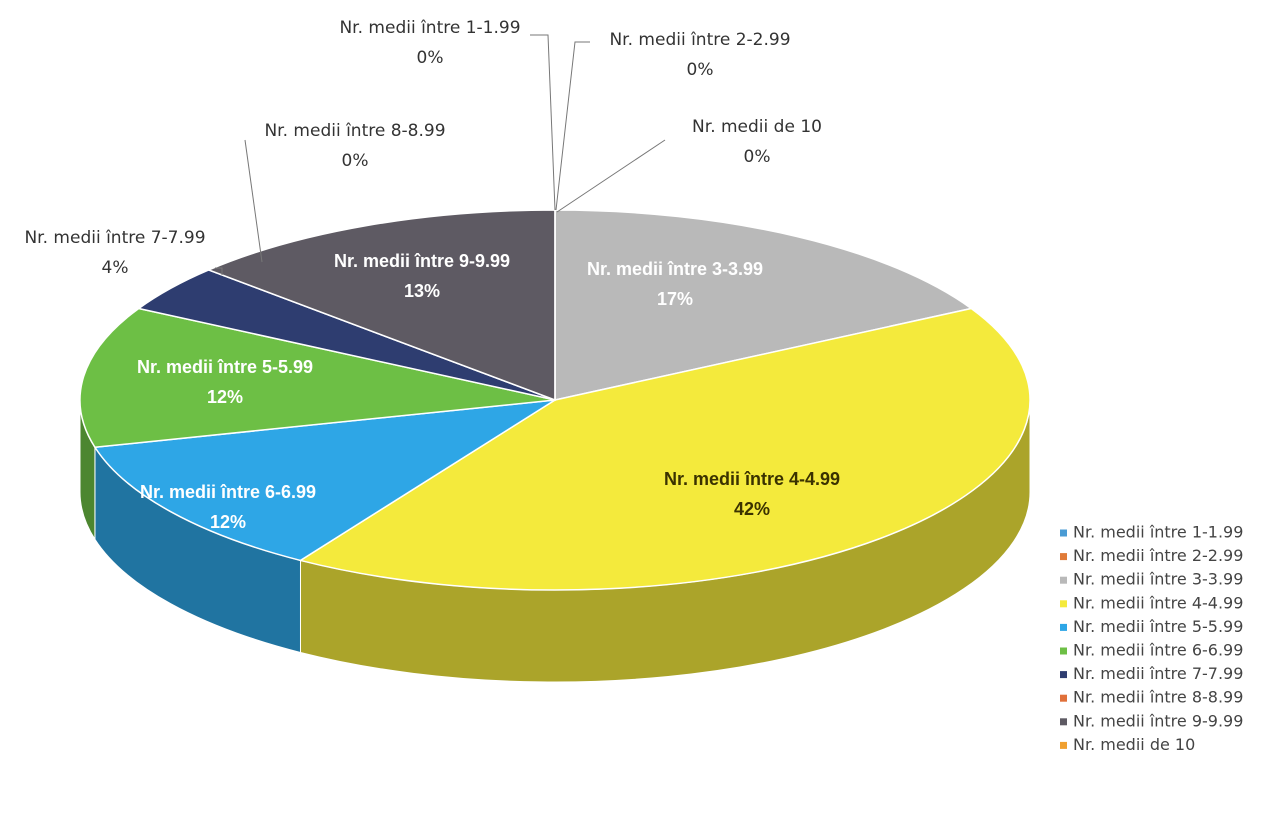 The height and width of the screenshot is (831, 1285). I want to click on legend-label: Nr. medii între 1-1.99, so click(1158, 532).